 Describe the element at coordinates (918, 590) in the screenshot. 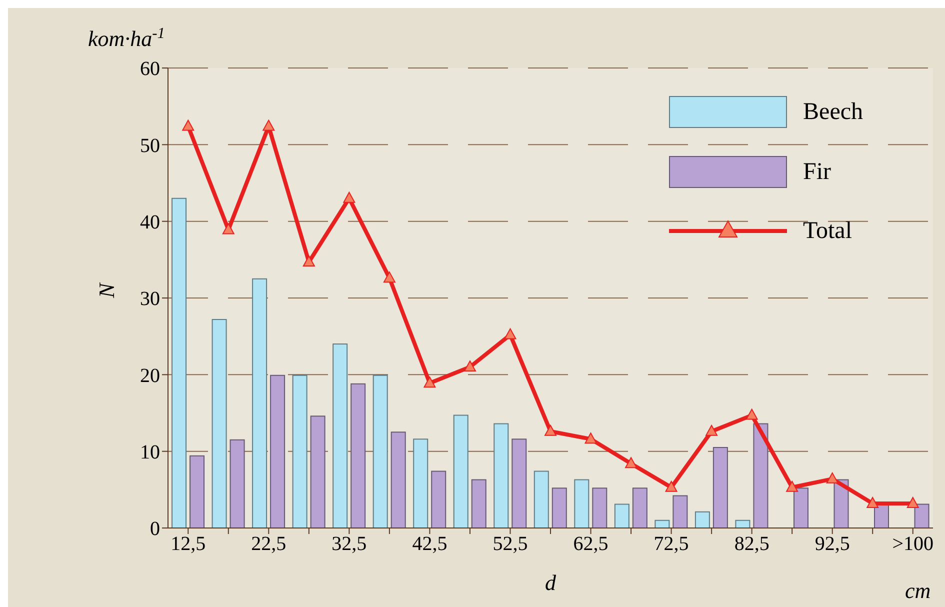

I see `text: cm` at that location.